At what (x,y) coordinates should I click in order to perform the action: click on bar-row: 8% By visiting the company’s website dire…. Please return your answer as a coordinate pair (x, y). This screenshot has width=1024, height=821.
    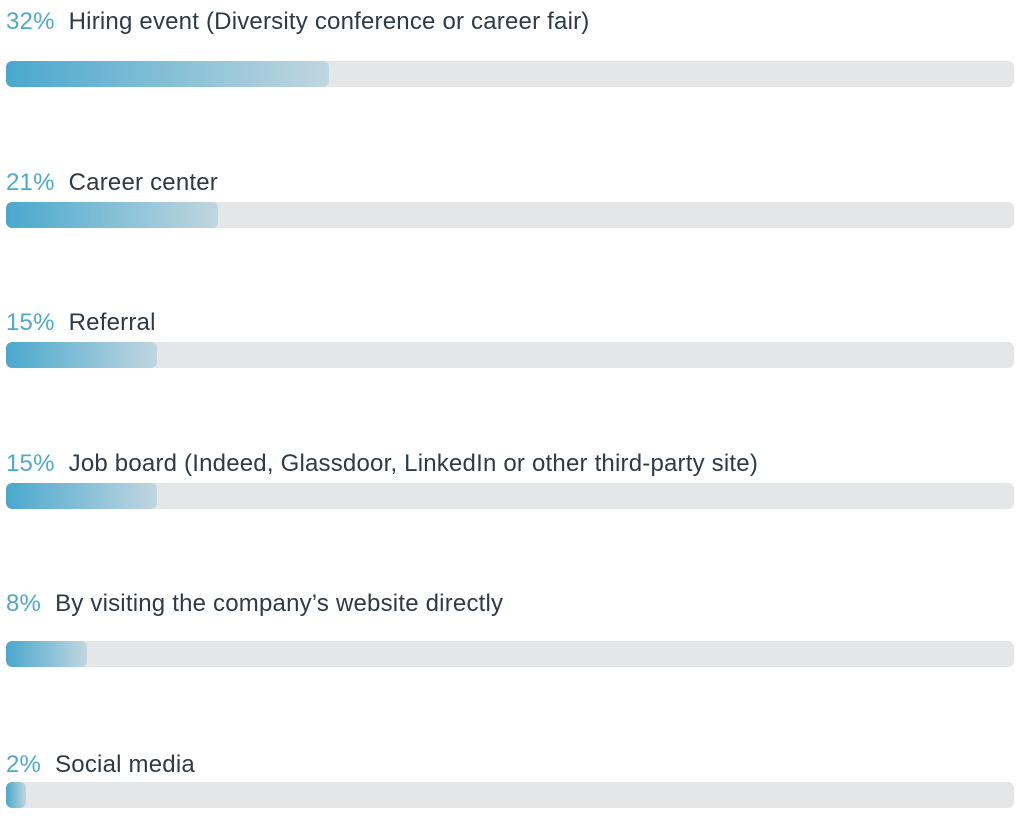
    Looking at the image, I should click on (510, 634).